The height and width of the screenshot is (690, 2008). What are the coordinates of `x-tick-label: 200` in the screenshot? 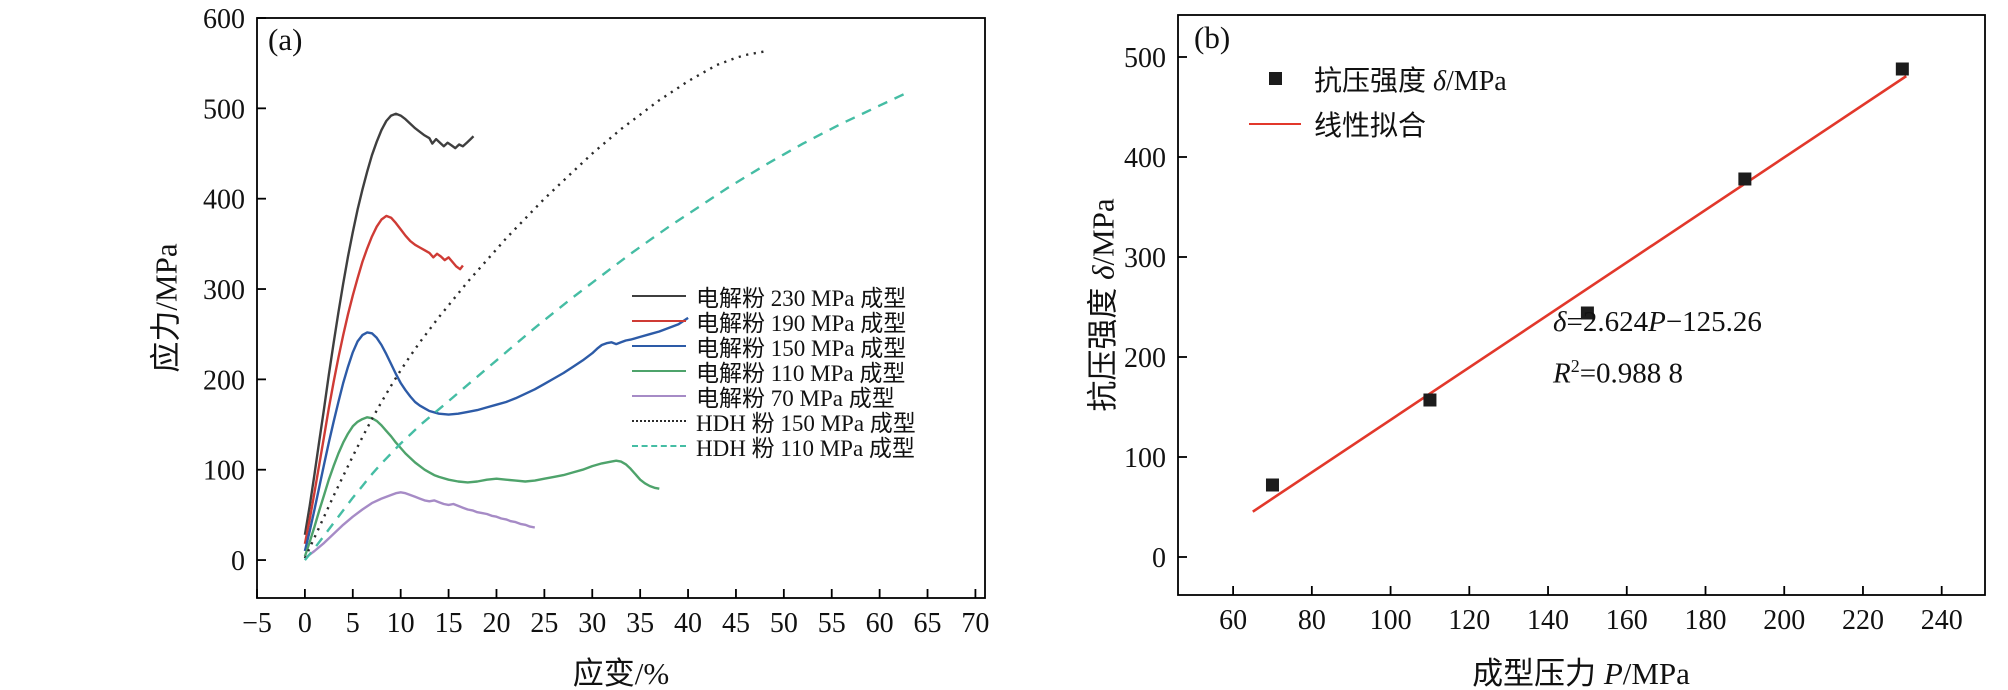 It's located at (1784, 620).